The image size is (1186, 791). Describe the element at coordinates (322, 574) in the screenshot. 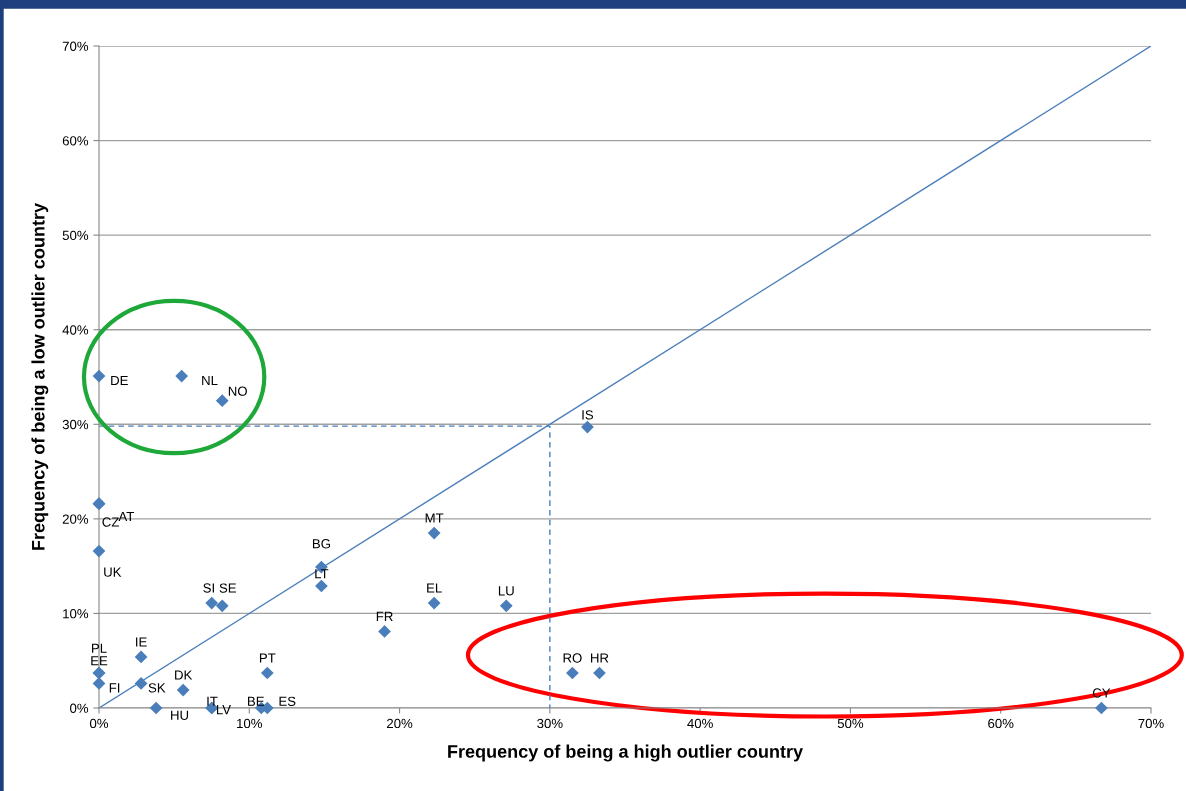

I see `annotation: LT` at that location.